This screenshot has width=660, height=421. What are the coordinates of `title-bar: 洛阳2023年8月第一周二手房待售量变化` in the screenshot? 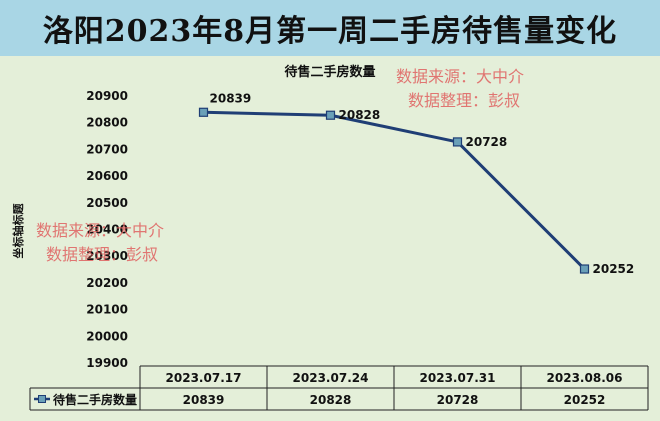 It's located at (330, 28).